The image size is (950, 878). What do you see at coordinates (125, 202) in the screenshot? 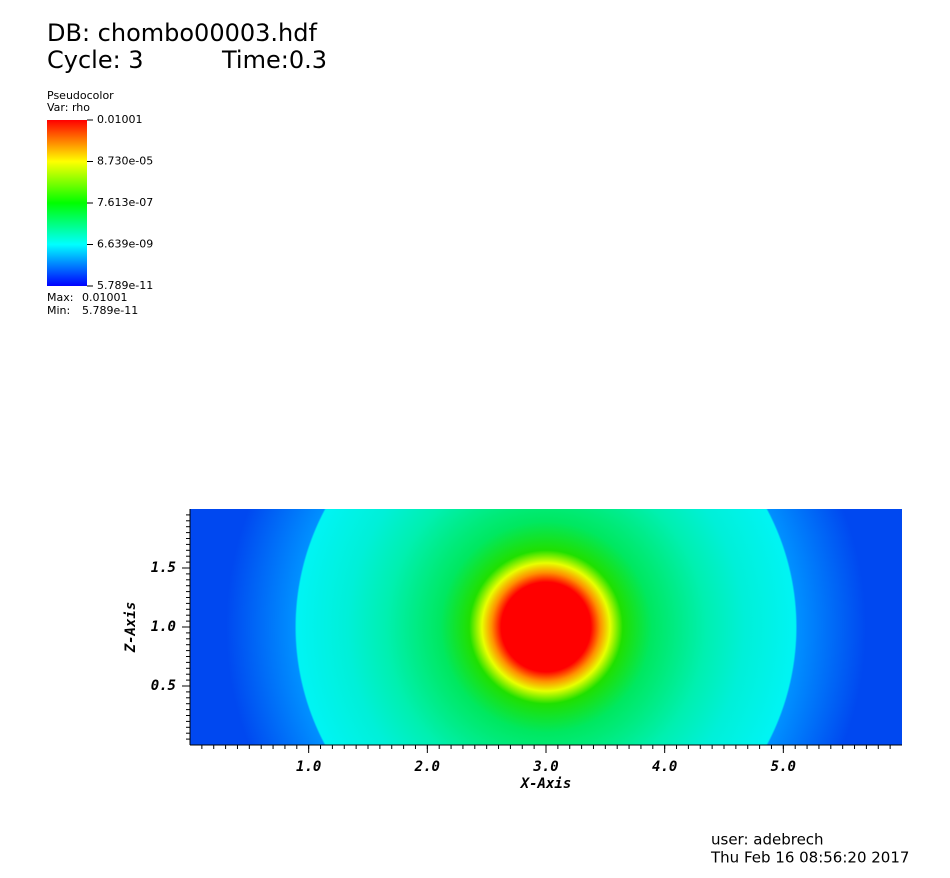
I see `colorbar-label: 7.613e-07` at bounding box center [125, 202].